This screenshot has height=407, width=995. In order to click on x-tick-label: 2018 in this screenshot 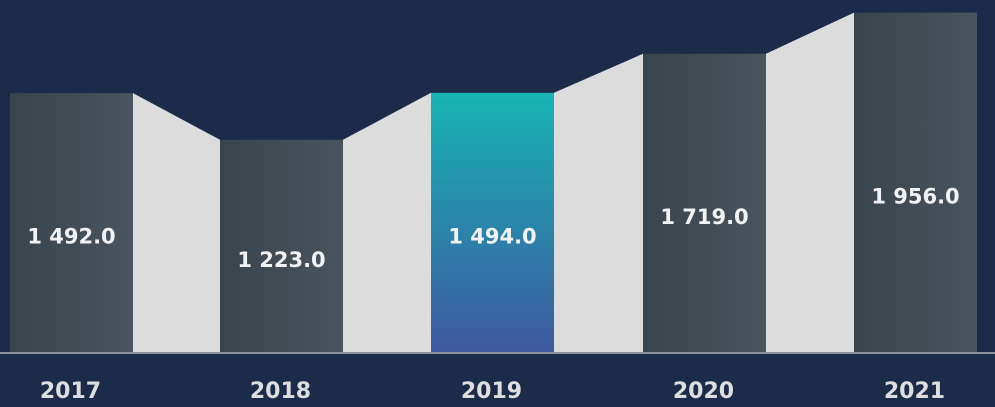, I will do `click(280, 391)`.